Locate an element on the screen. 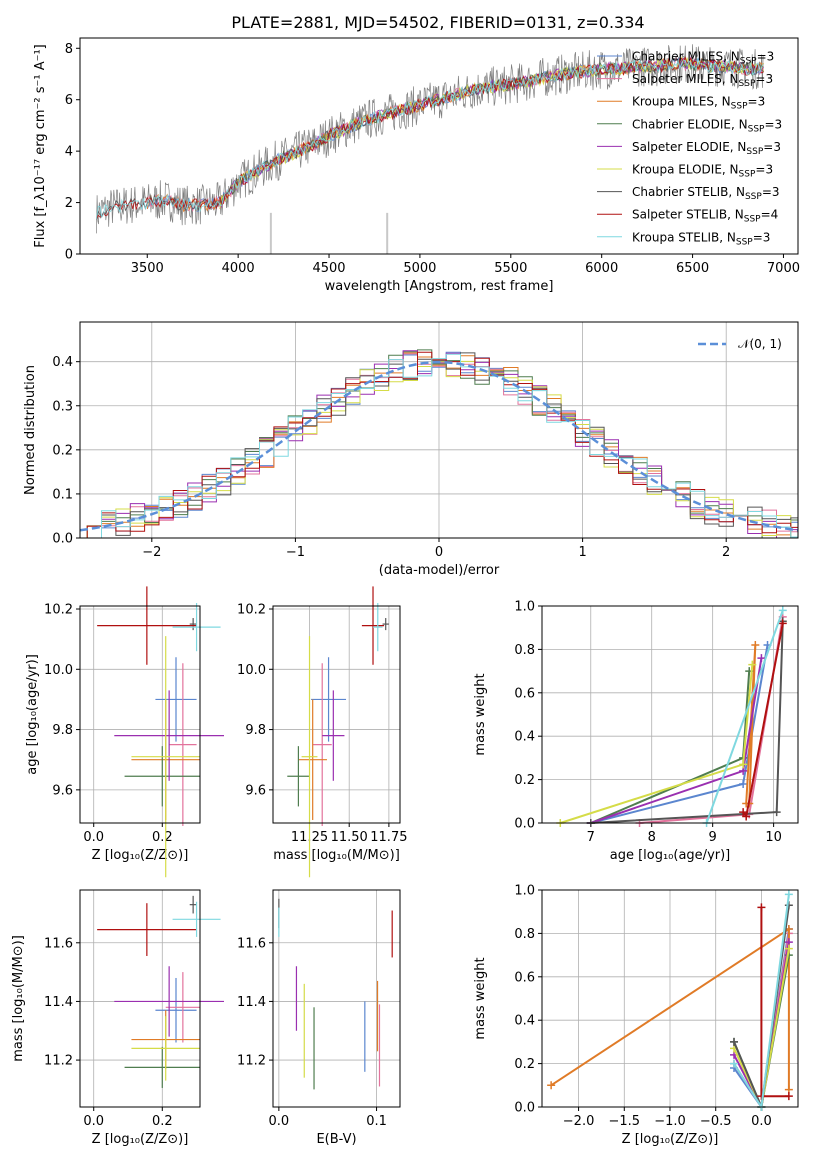 The height and width of the screenshot is (1170, 819). residuals-xticklabel-0: −2 is located at coordinates (151, 552).